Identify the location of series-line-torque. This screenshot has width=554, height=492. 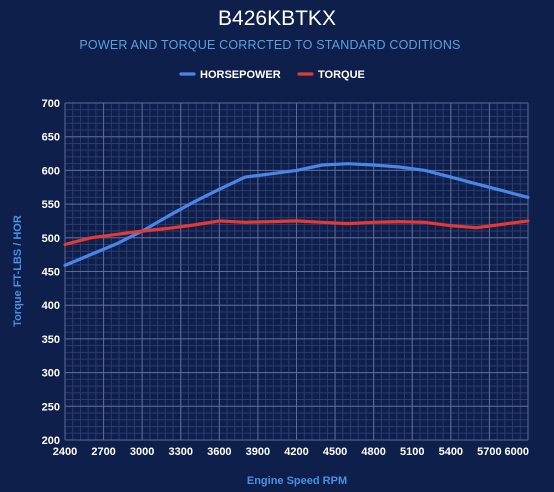
(296, 233).